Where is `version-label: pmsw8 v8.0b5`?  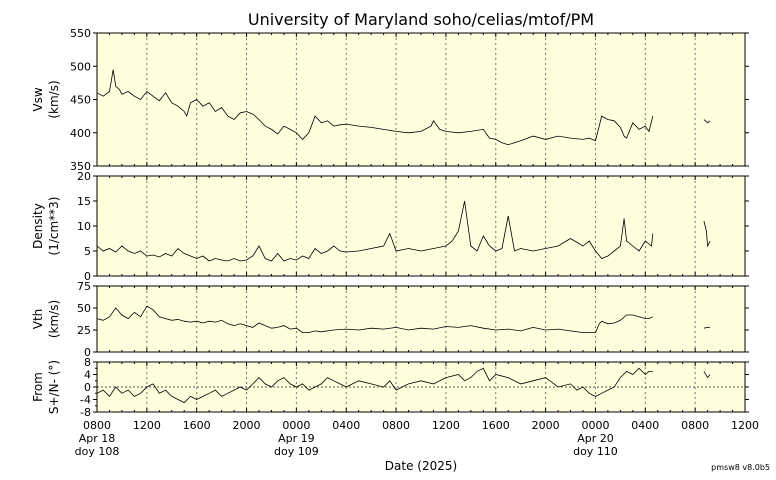
version-label: pmsw8 v8.0b5 is located at coordinates (740, 467).